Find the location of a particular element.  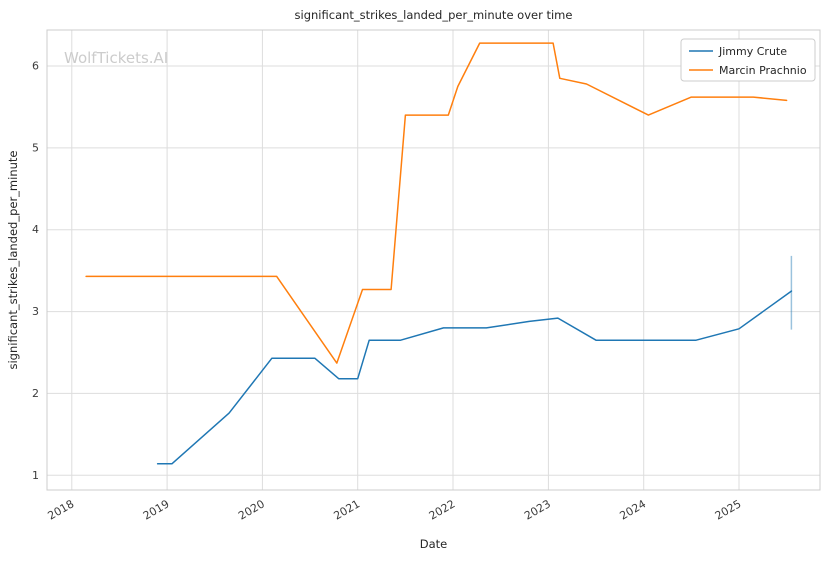

legend-label: Marcin Prachnio is located at coordinates (763, 70).